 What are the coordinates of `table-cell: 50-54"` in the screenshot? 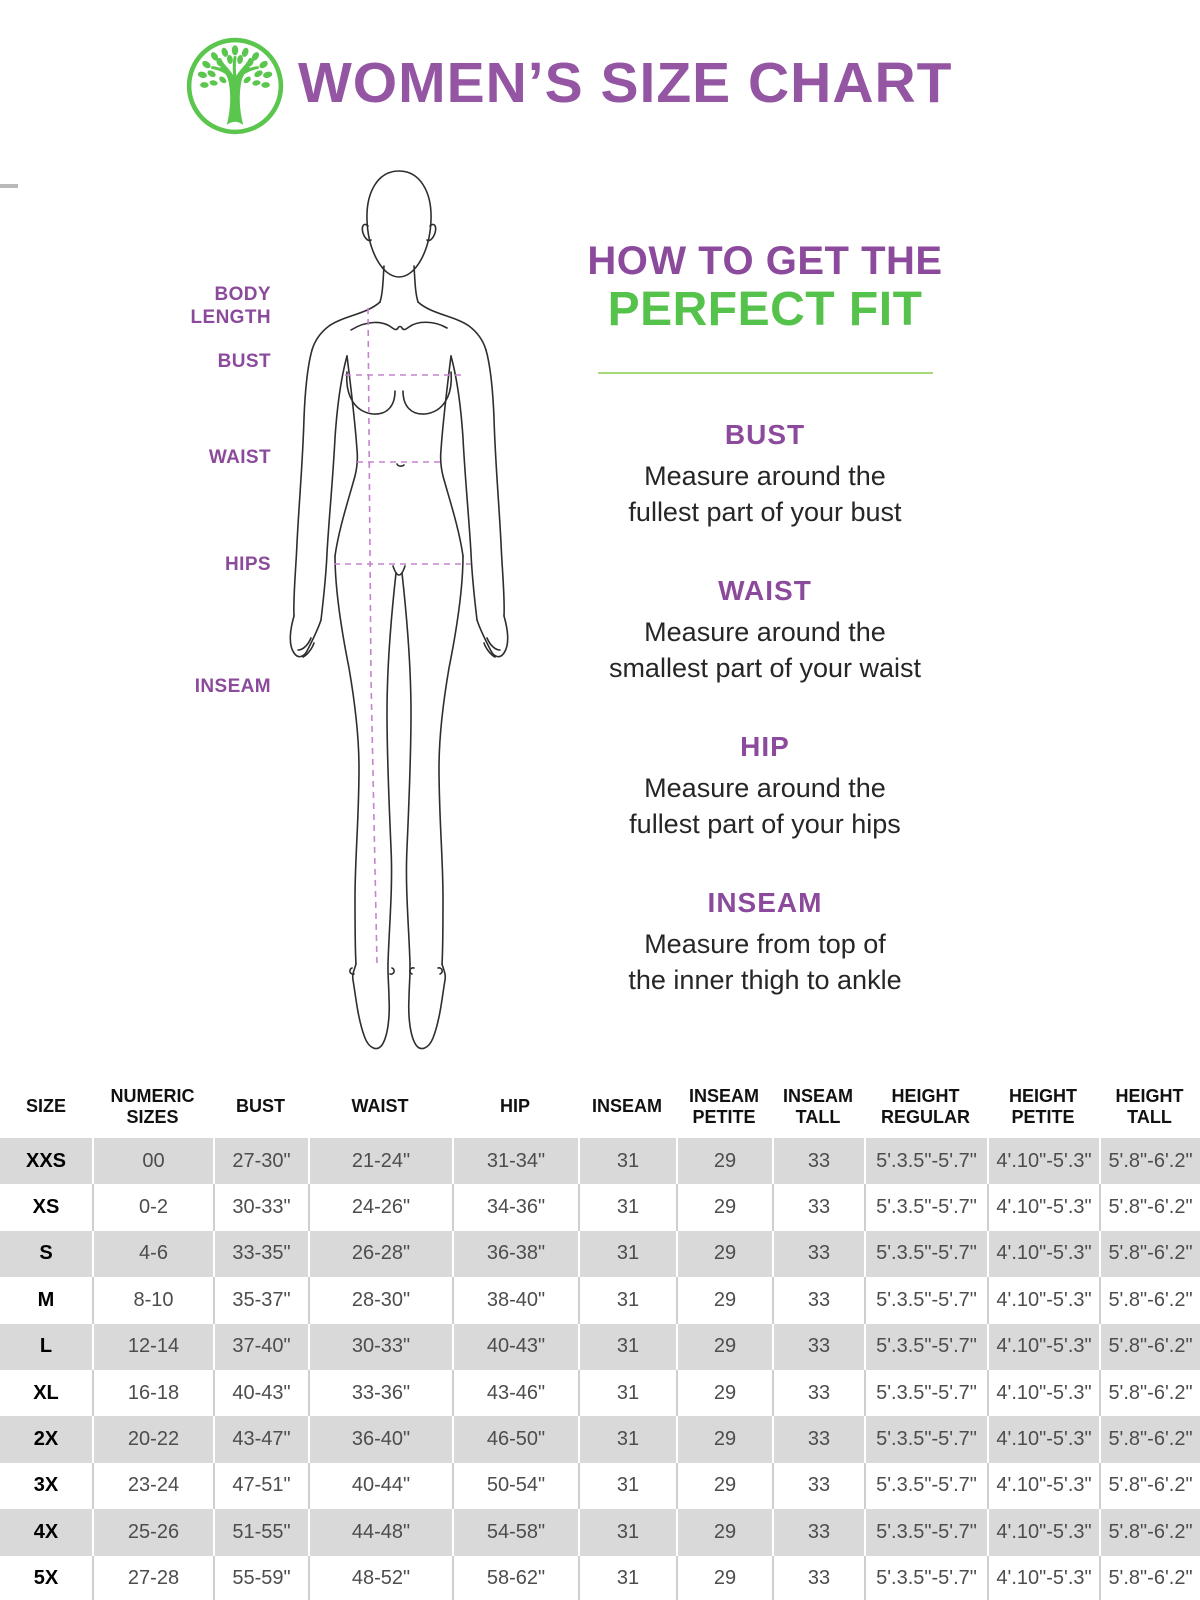 It's located at (515, 1486).